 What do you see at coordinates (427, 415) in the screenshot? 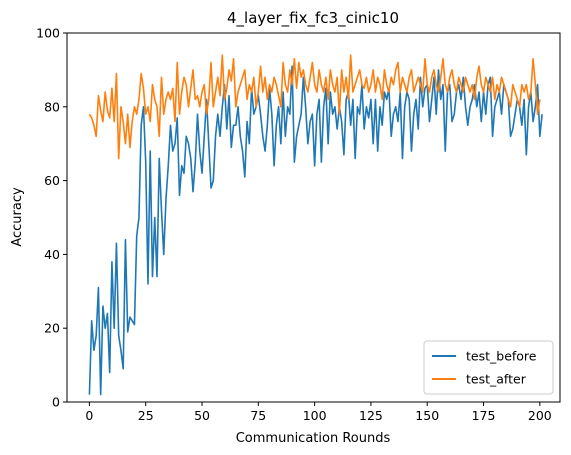
I see `x-tick-label: 150` at bounding box center [427, 415].